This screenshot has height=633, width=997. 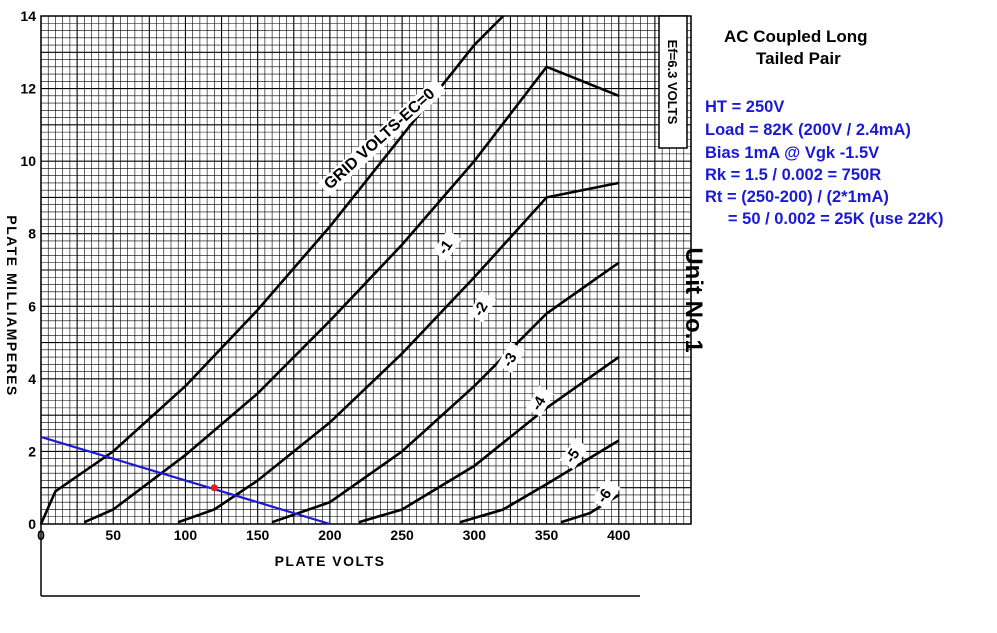 I want to click on x-tick-label: 350, so click(x=547, y=535).